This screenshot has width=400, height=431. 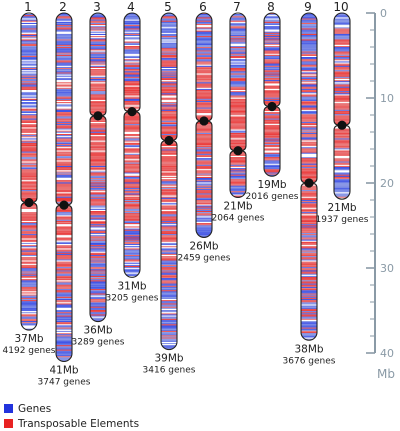 I want to click on axis-tick-label: 0, so click(x=383, y=13).